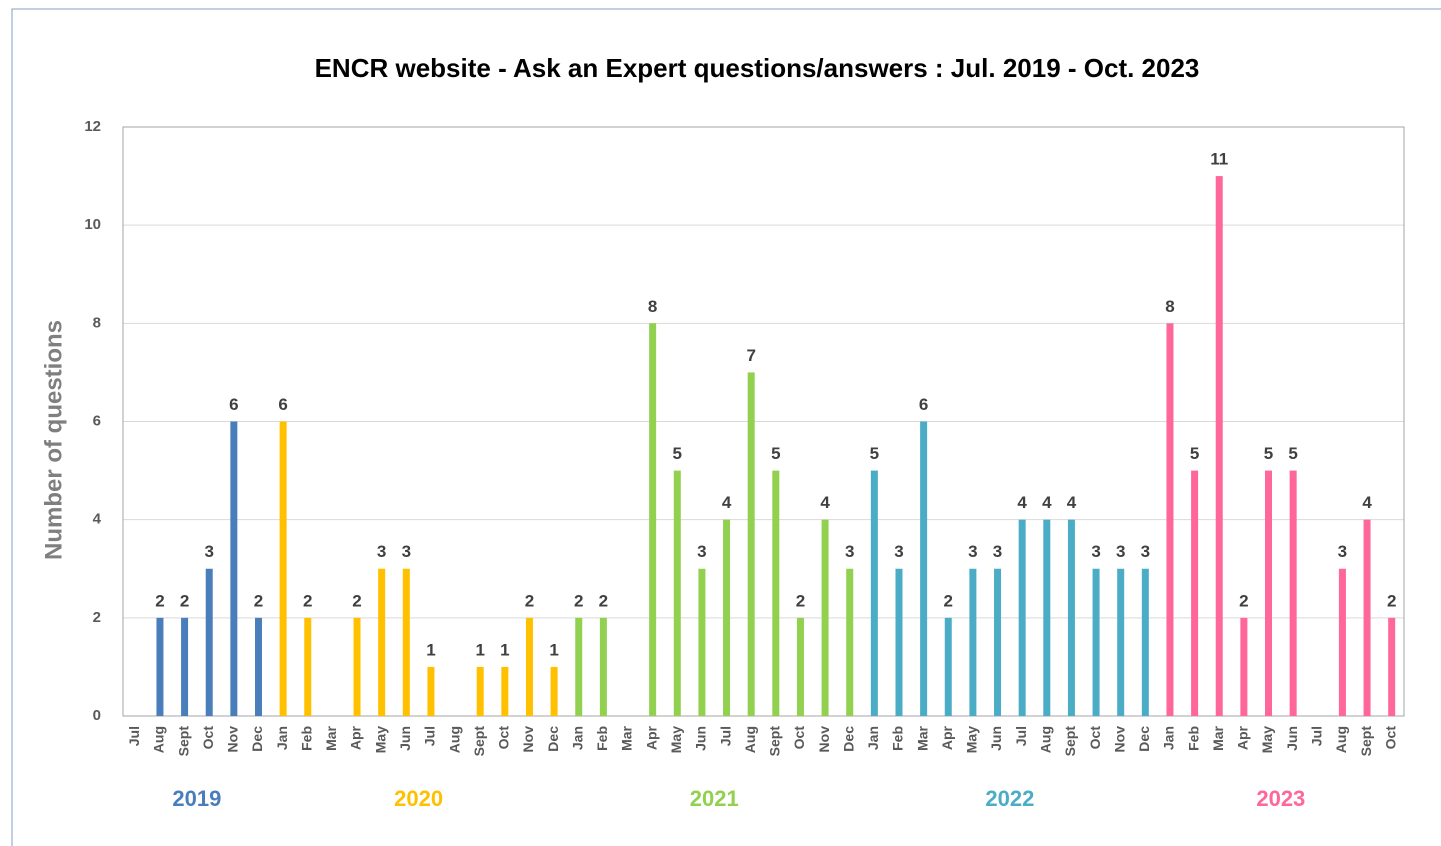 Image resolution: width=1441 pixels, height=846 pixels. Describe the element at coordinates (1367, 502) in the screenshot. I see `data-label: 4` at that location.